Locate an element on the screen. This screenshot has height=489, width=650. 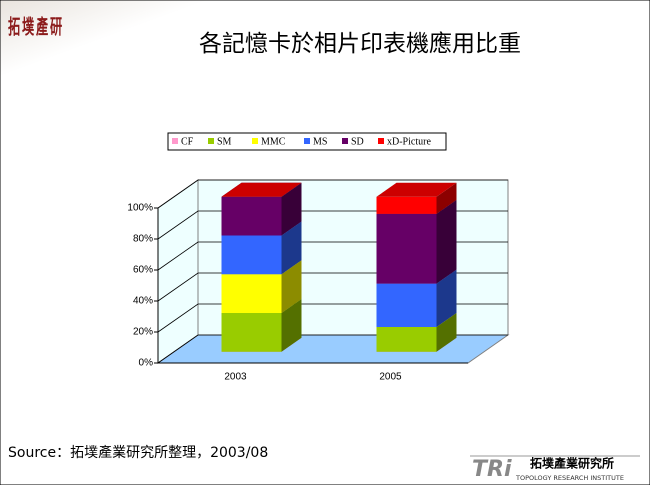
legend-label: MS is located at coordinates (320, 141).